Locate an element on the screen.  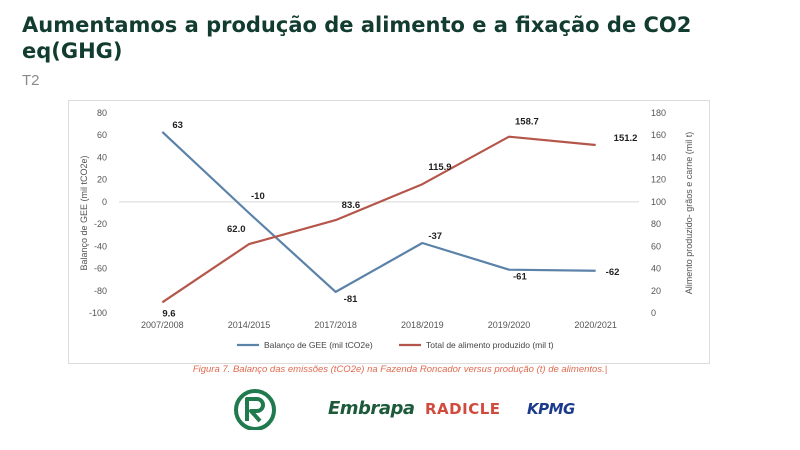
y-left-axis-title: Balanço de GEE (mil tCO2e) is located at coordinates (84, 212).